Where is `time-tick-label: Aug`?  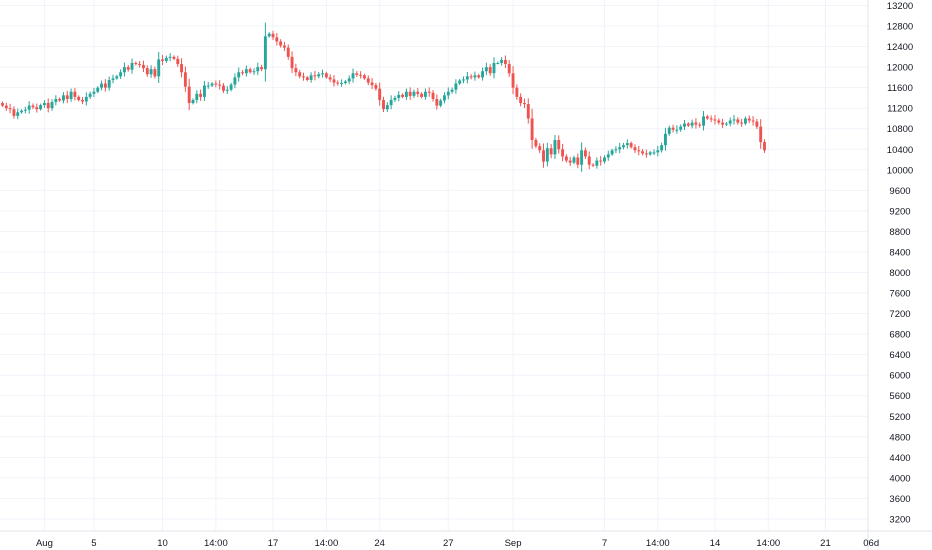 time-tick-label: Aug is located at coordinates (44, 543).